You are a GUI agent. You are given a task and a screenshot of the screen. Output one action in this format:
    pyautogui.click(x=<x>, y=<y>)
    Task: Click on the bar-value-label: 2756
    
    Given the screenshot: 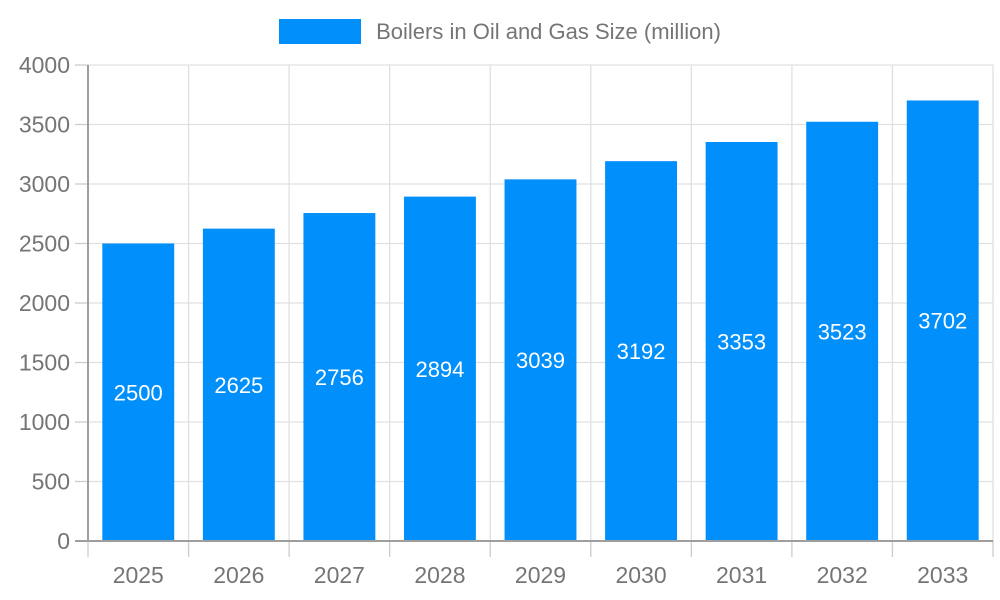 What is the action you would take?
    pyautogui.click(x=339, y=377)
    